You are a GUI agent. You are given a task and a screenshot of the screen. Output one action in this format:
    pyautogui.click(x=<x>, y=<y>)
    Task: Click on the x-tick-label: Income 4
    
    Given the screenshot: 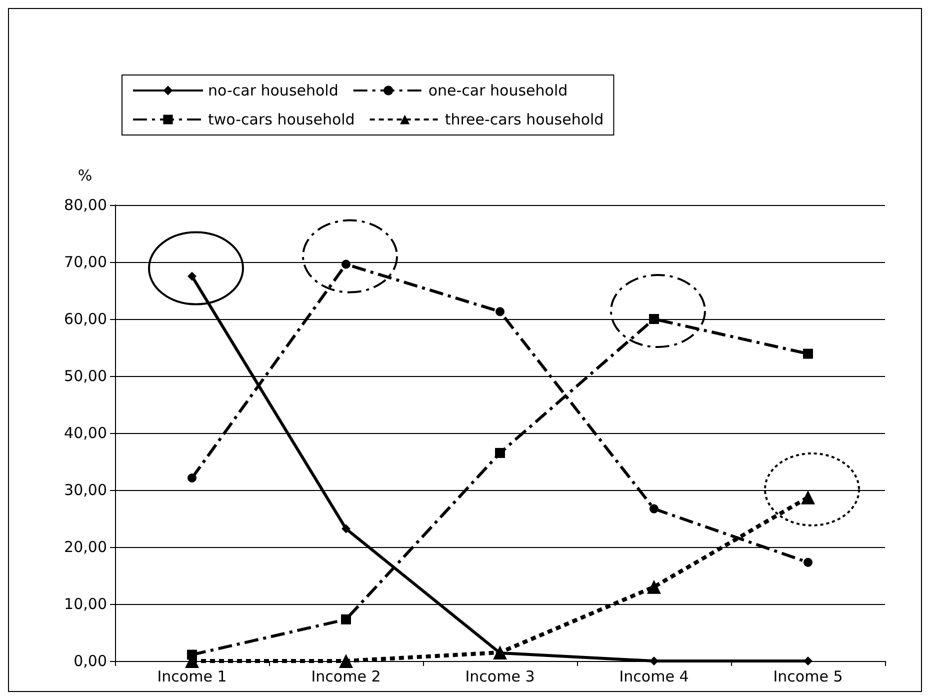 What is the action you would take?
    pyautogui.click(x=654, y=677)
    